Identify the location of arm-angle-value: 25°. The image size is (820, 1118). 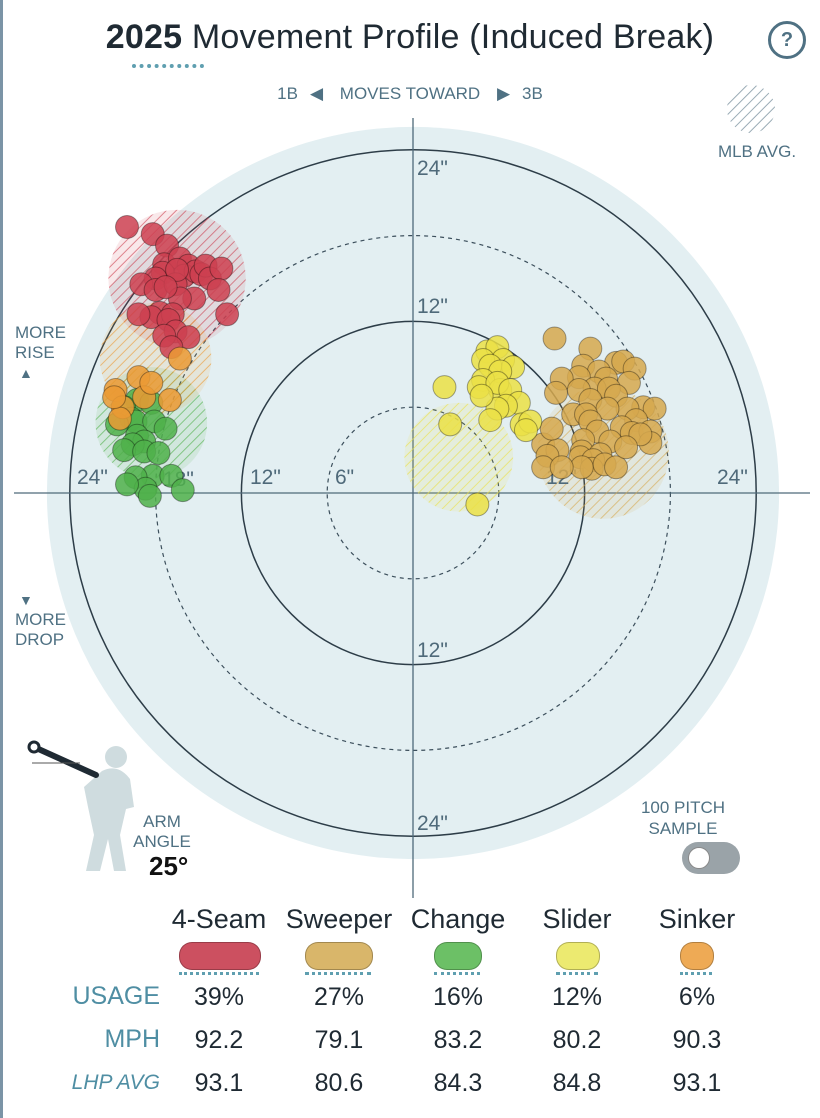
(169, 866).